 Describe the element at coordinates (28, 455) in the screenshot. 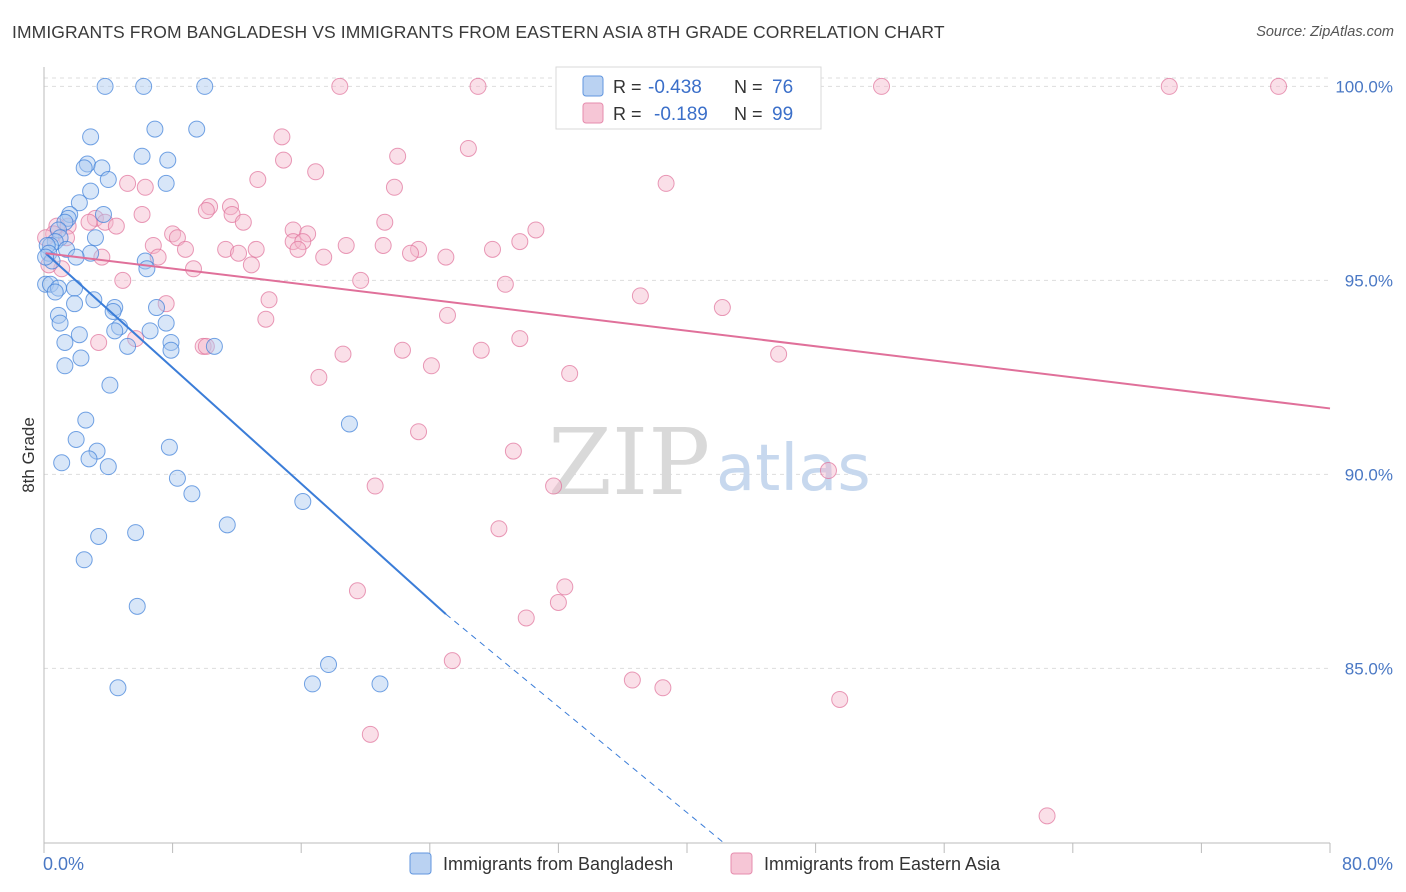

I see `y-axis-label: 8th Grade` at that location.